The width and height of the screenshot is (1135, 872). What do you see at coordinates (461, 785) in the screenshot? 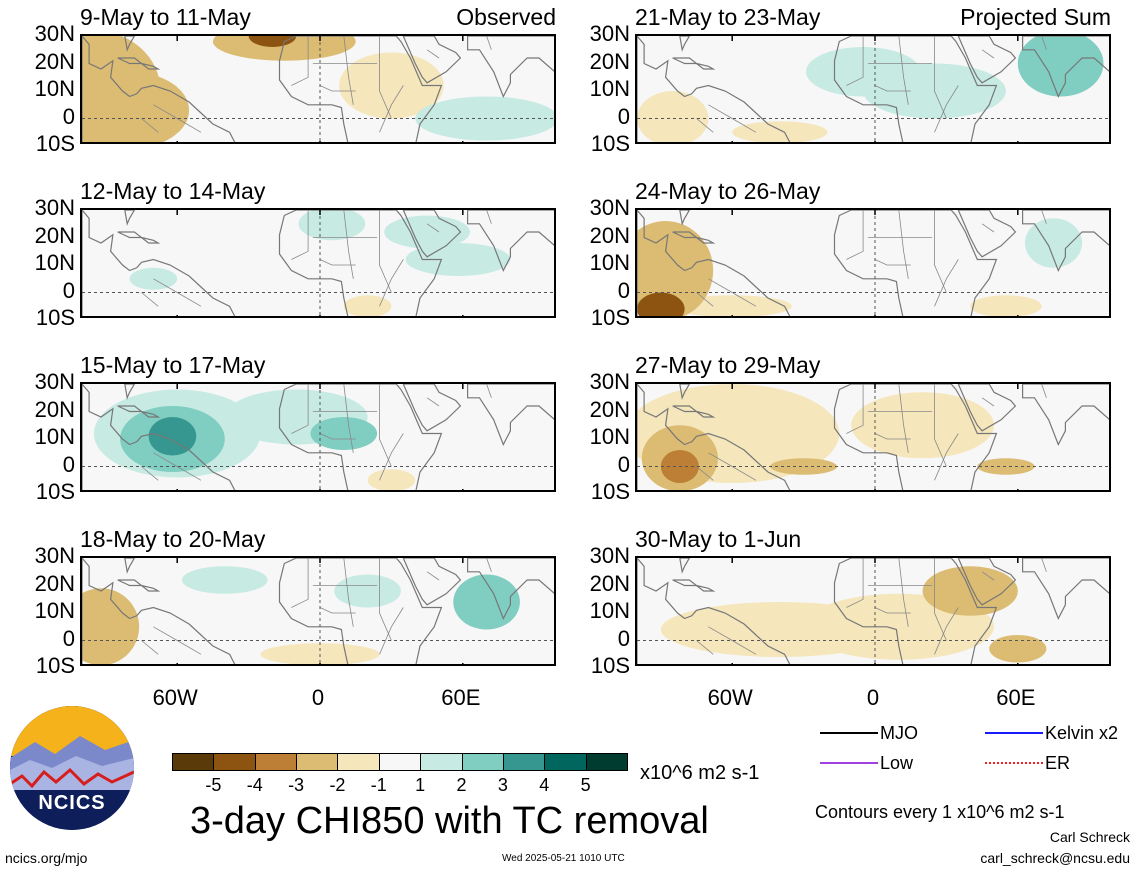
I see `colorbar-label: 2` at bounding box center [461, 785].